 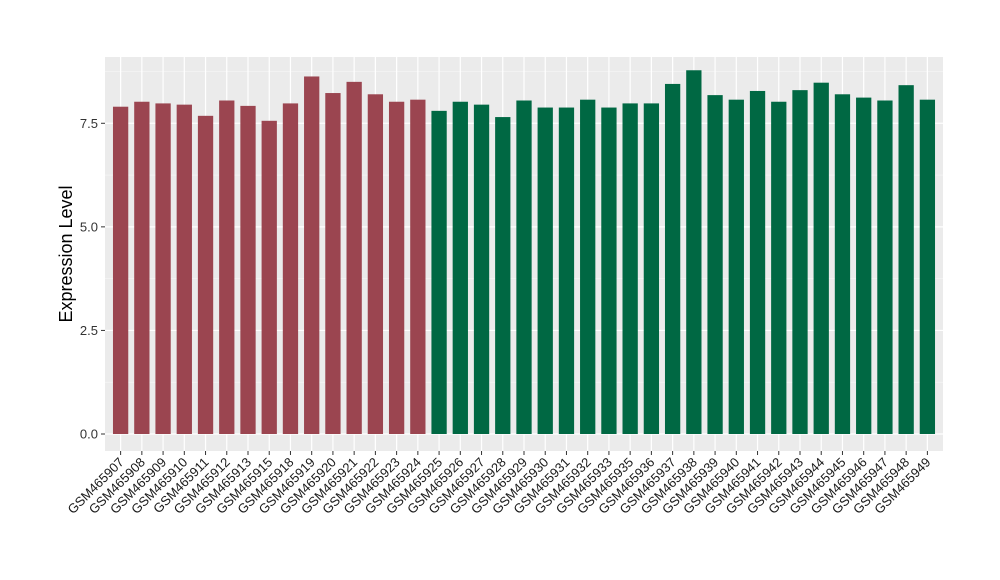 What do you see at coordinates (545, 271) in the screenshot?
I see `bar-GSM465930` at bounding box center [545, 271].